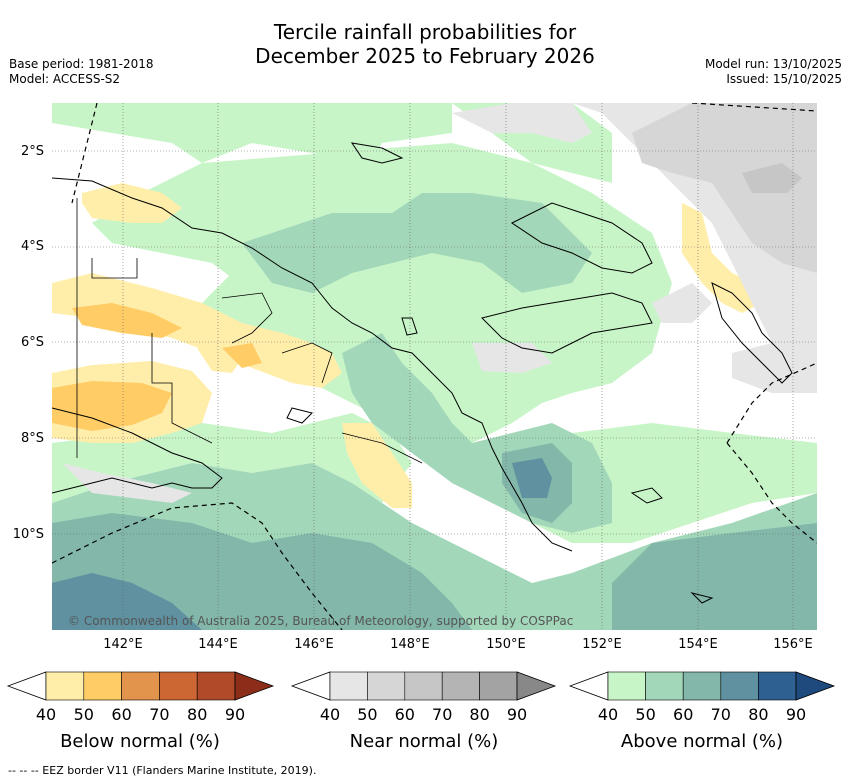 The height and width of the screenshot is (781, 850). I want to click on model-run: Model run: 13/10/2025, so click(773, 64).